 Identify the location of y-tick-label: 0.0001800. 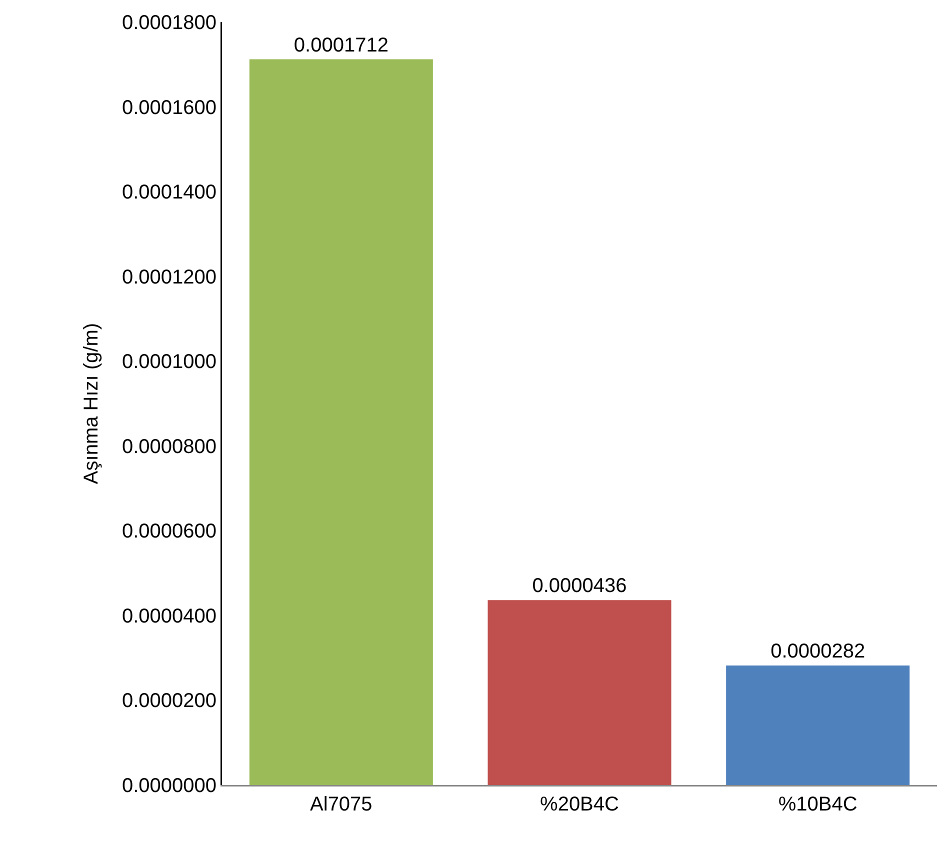
(169, 23).